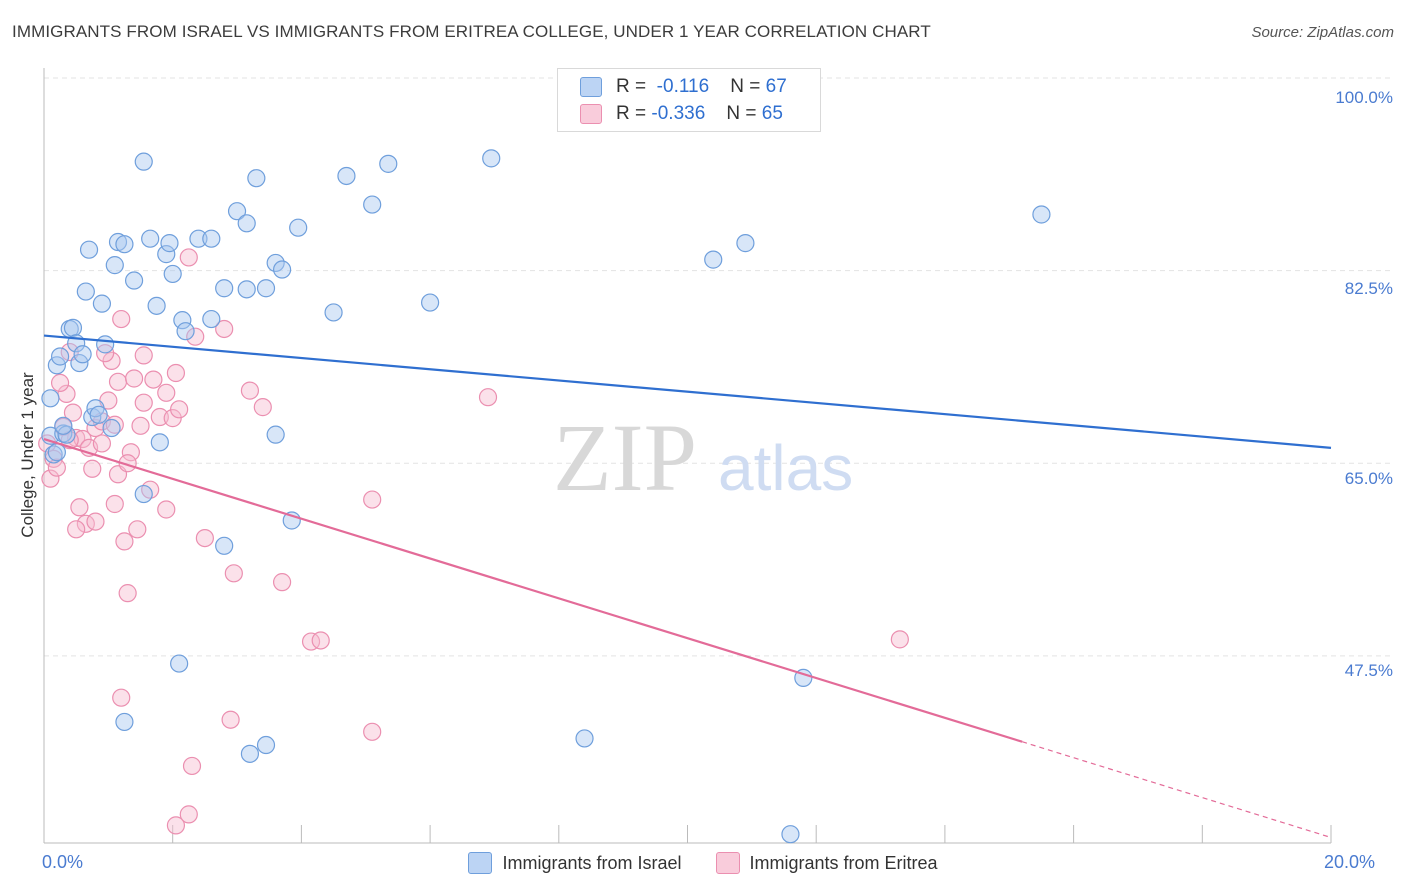 Image resolution: width=1406 pixels, height=892 pixels. I want to click on legend-swatch-eritrea, so click(727, 863).